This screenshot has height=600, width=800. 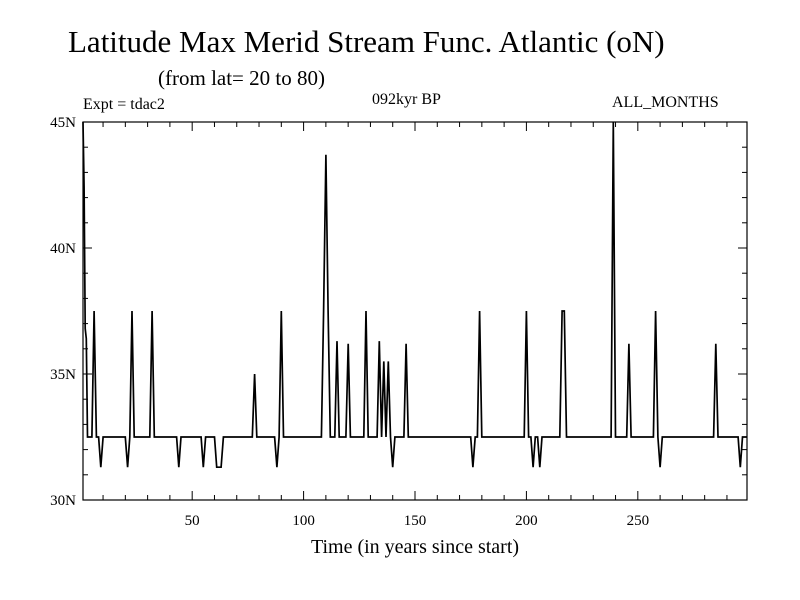 I want to click on y-tick-label: 40N, so click(x=63, y=249).